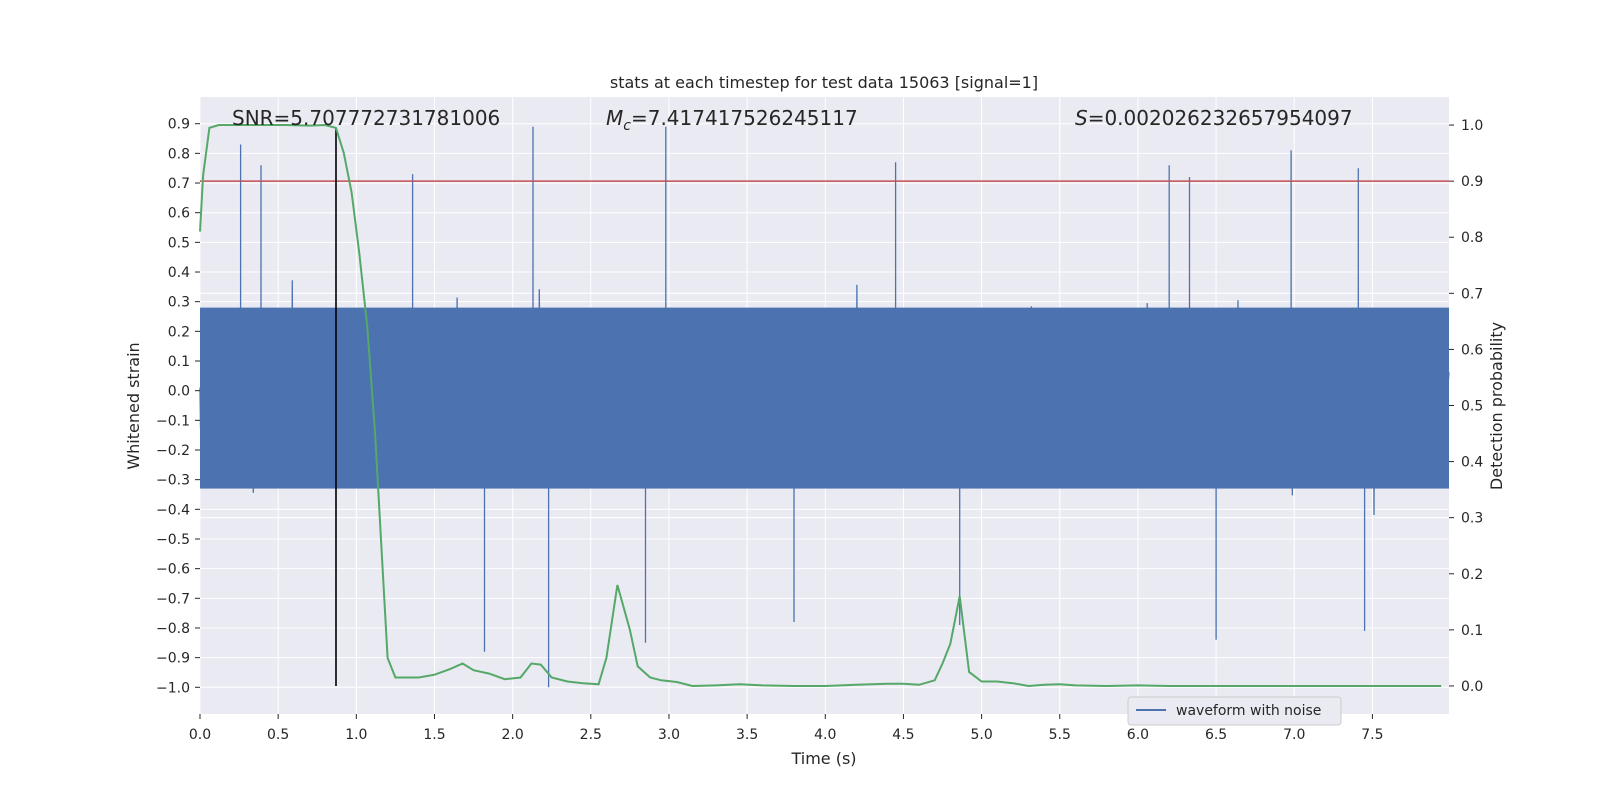  I want to click on snr-annotation: SNR=5.707772731781006, so click(366, 118).